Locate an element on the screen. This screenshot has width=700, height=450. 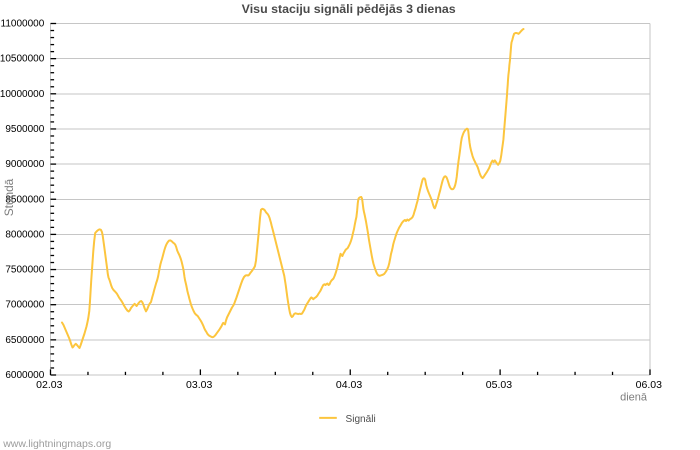
svg-text: Stundā is located at coordinates (9, 197).